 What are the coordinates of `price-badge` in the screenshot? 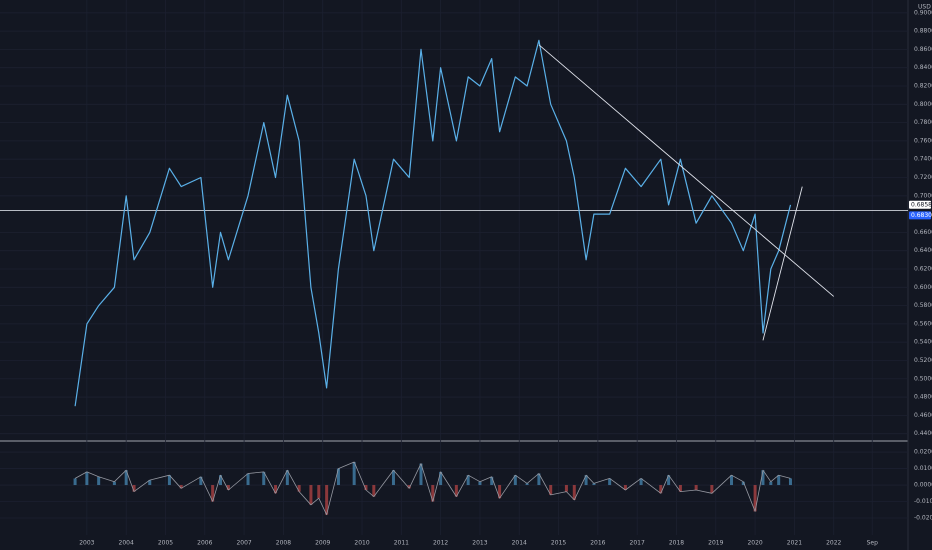 It's located at (920, 204).